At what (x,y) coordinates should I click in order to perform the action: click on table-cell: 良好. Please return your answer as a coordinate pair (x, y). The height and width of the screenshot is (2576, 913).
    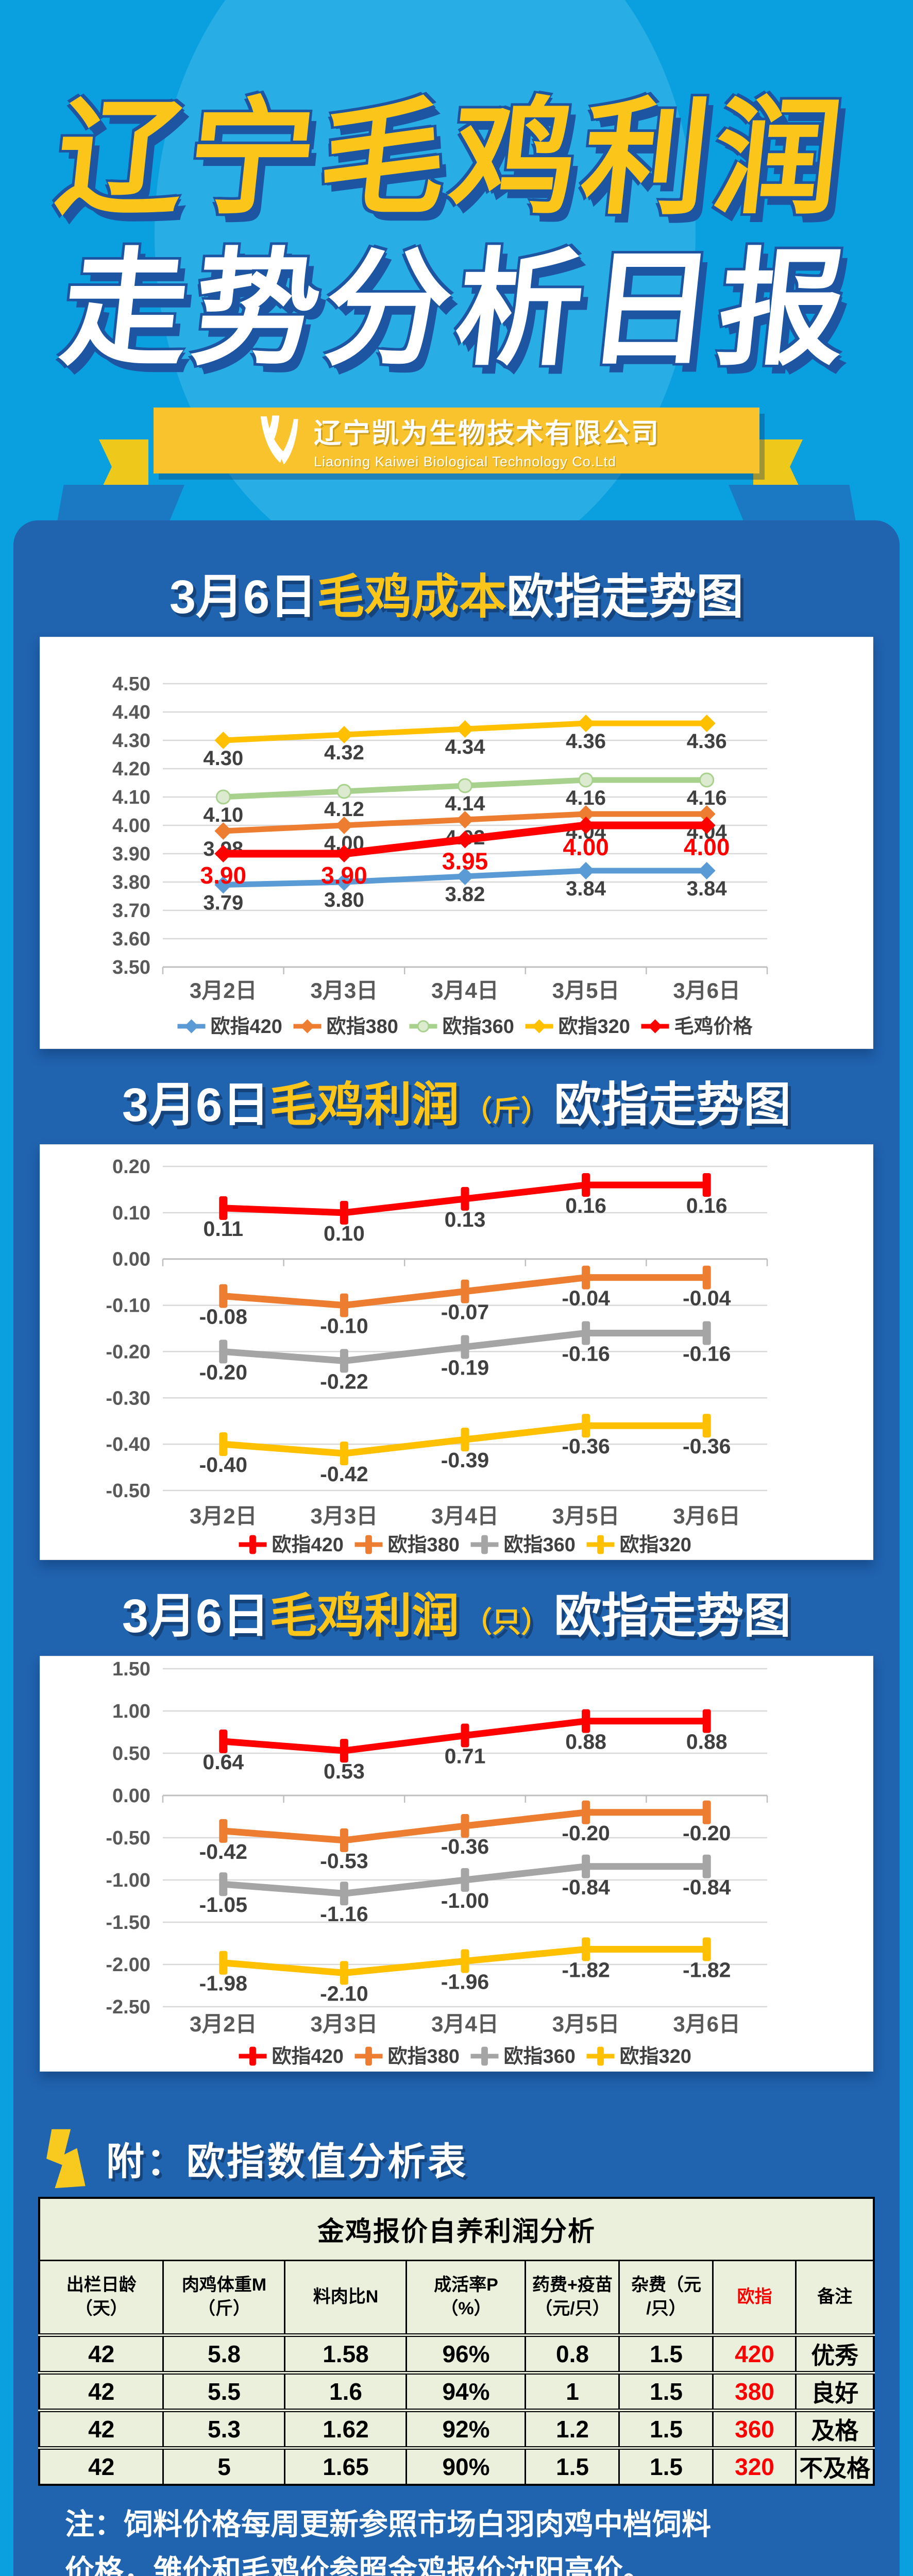
    Looking at the image, I should click on (835, 2390).